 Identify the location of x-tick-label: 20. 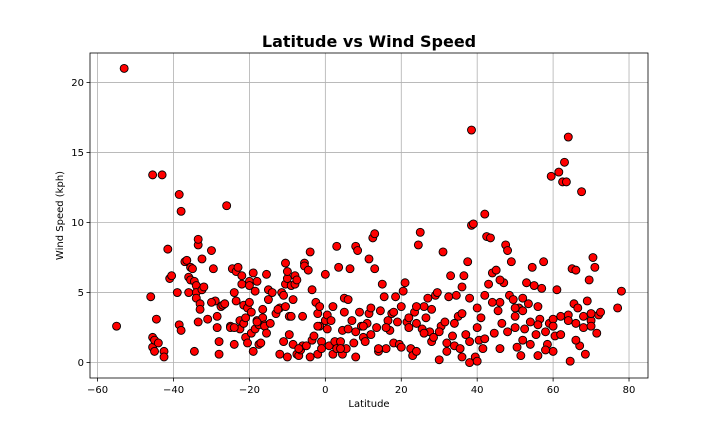
(401, 390).